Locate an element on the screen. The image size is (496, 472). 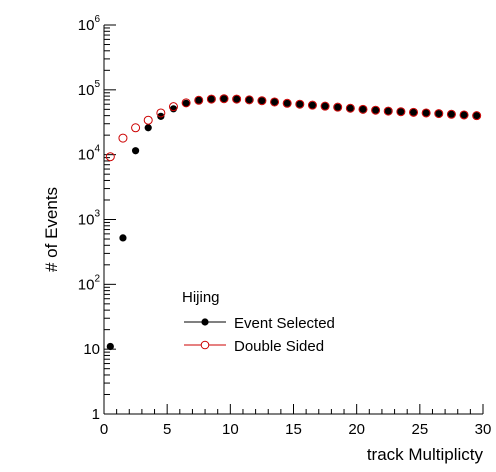
x-axis-title: track Multiplicty is located at coordinates (425, 454).